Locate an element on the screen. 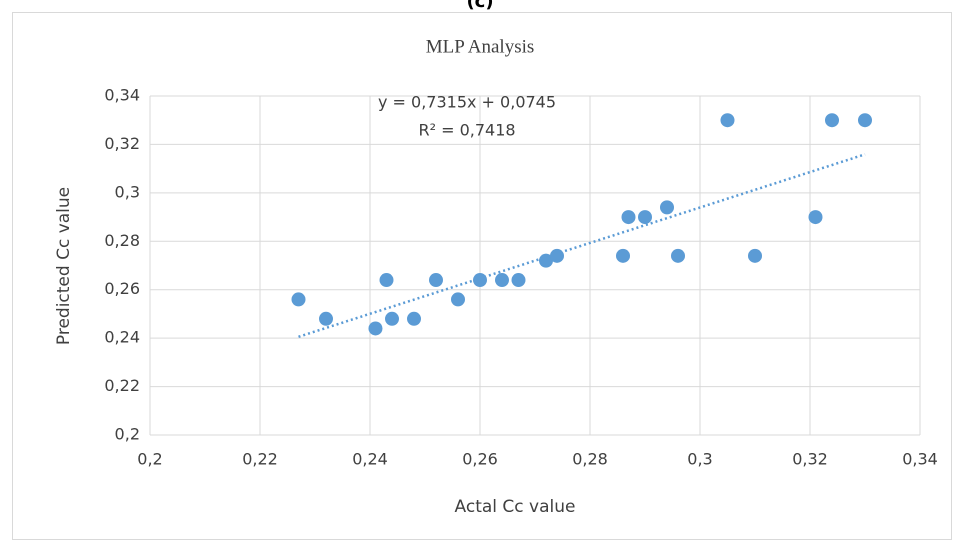  x-axis-label: Actal Cc value is located at coordinates (515, 507).